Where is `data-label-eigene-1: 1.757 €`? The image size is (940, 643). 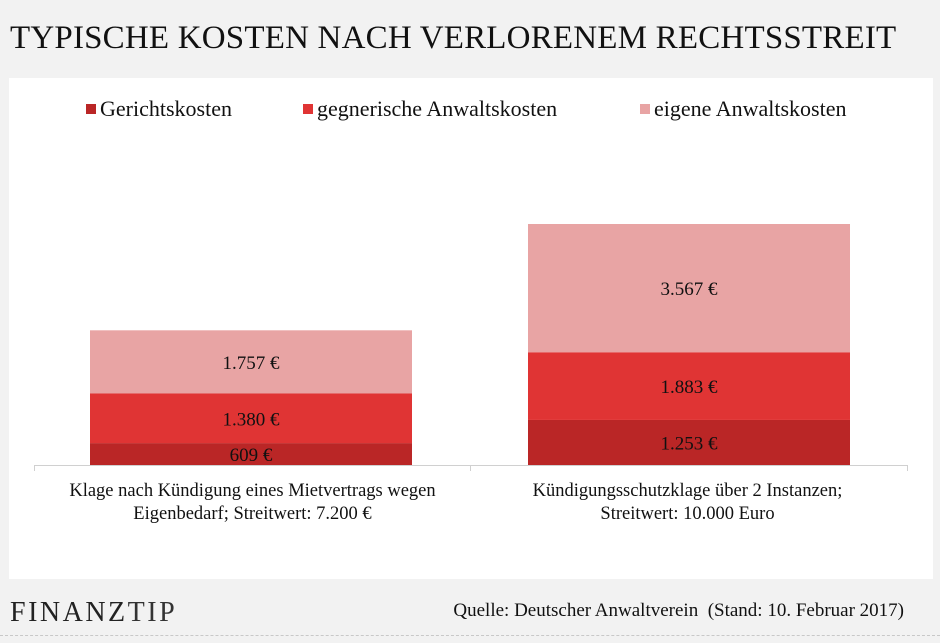 data-label-eigene-1: 1.757 € is located at coordinates (252, 363).